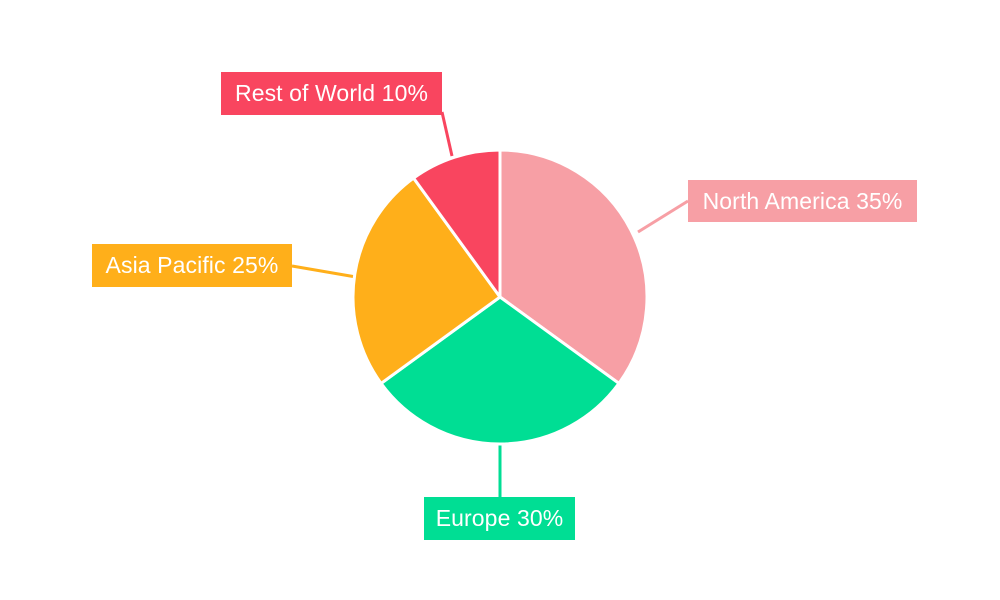 The width and height of the screenshot is (1000, 600). I want to click on pie-slices-group, so click(500, 297).